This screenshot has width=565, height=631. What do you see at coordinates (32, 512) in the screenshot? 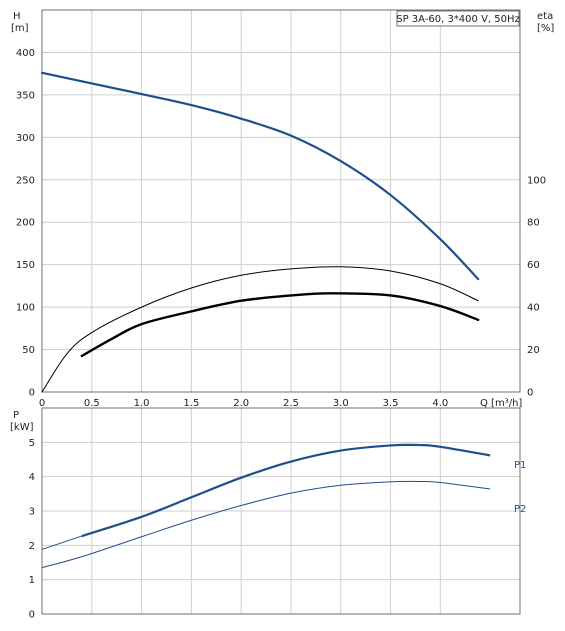
I see `power-tick-label: 3` at bounding box center [32, 512].